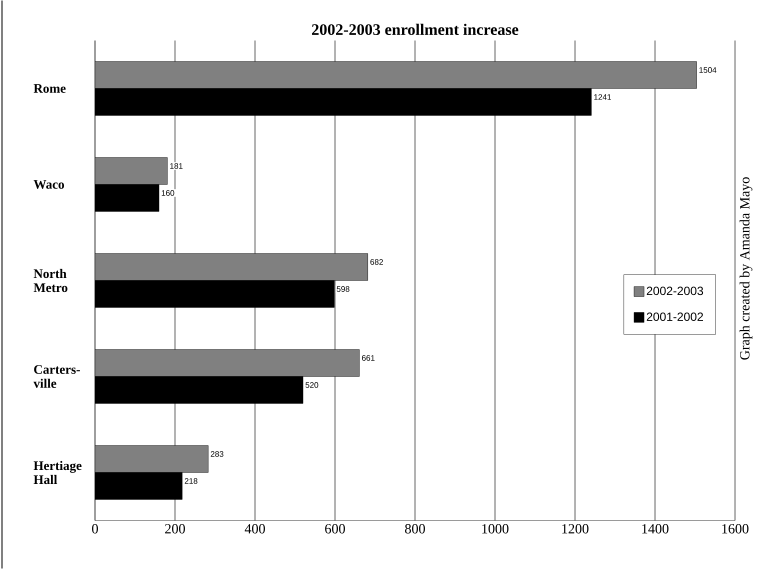  Describe the element at coordinates (49, 184) in the screenshot. I see `y-tick-label: Waco` at that location.